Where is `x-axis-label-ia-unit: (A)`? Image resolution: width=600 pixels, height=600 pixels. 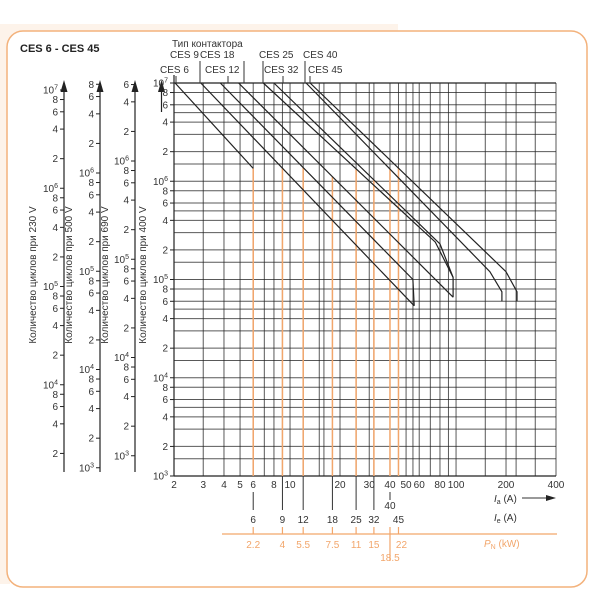
x-axis-label-ia-unit: (A) is located at coordinates (509, 499).